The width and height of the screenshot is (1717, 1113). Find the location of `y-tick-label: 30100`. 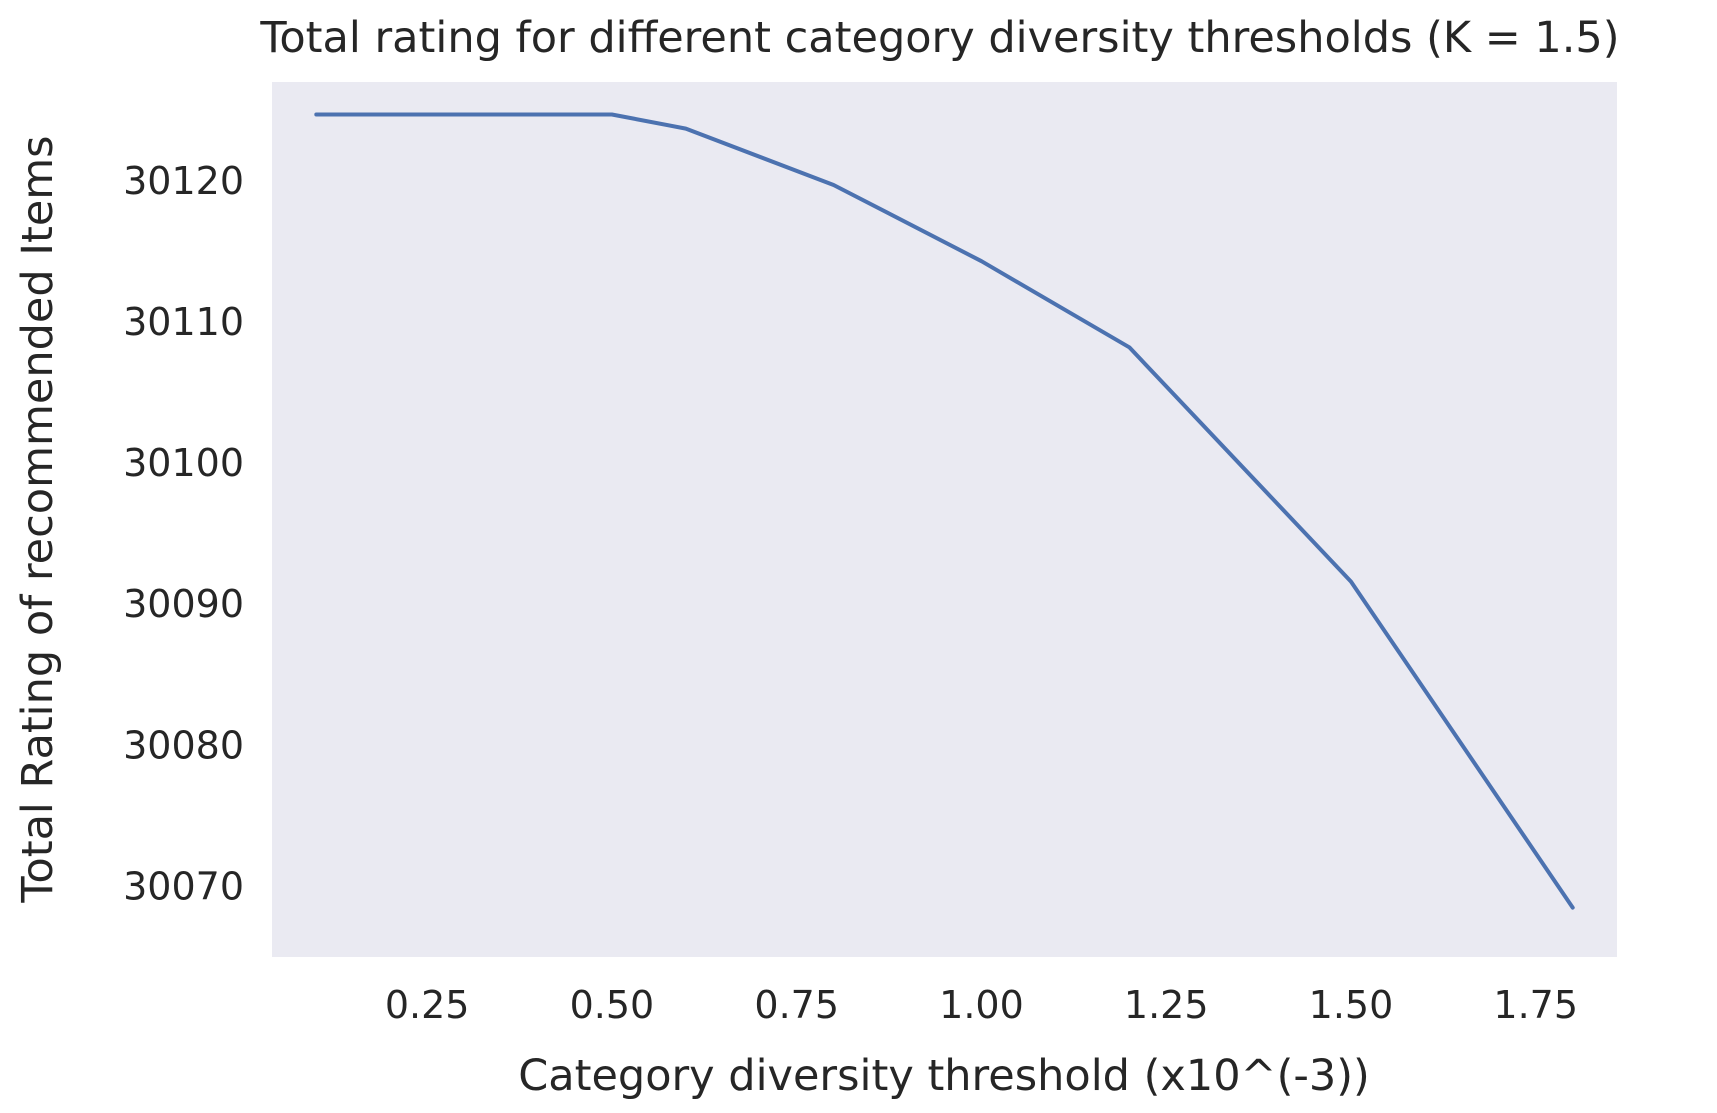

y-tick-label: 30100 is located at coordinates (183, 463).